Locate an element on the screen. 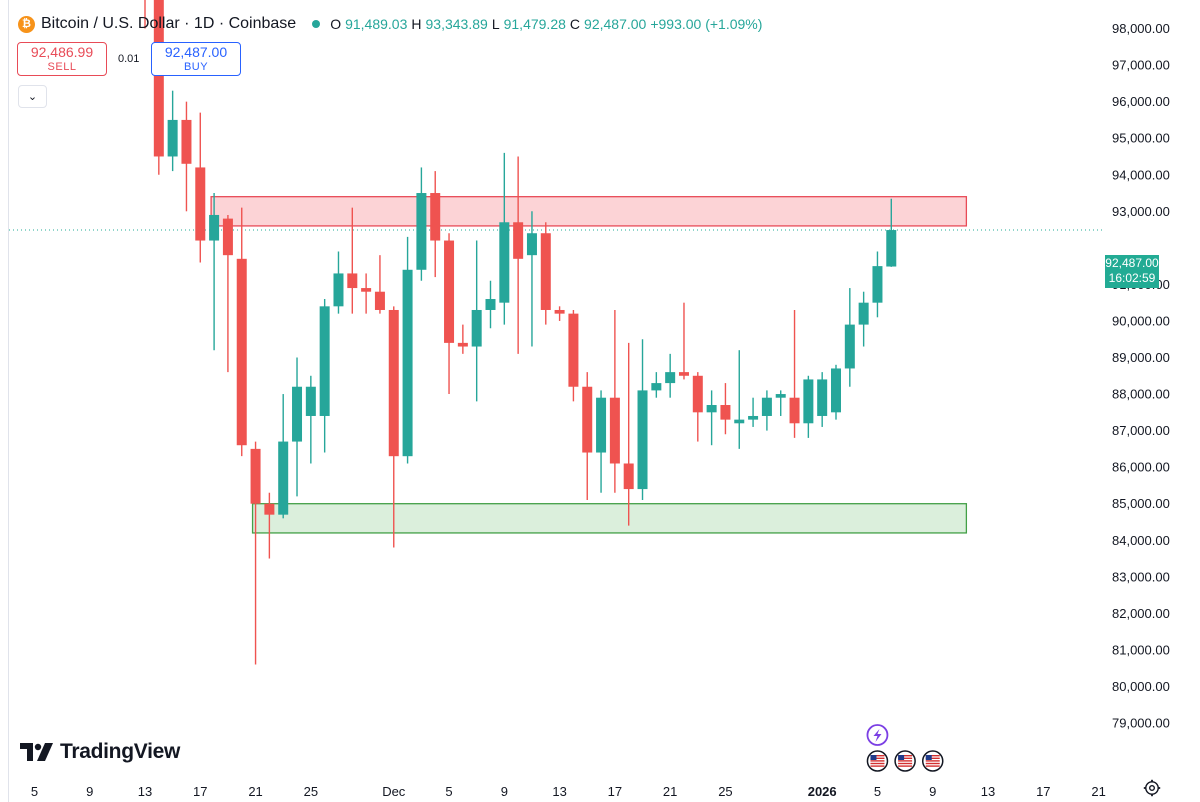 This screenshot has height=802, width=1200. x-axis: 5 9 13 17 21 25 Dec 5 9 13 17 21 25 2026 5 9 13 17 21 is located at coordinates (568, 791).